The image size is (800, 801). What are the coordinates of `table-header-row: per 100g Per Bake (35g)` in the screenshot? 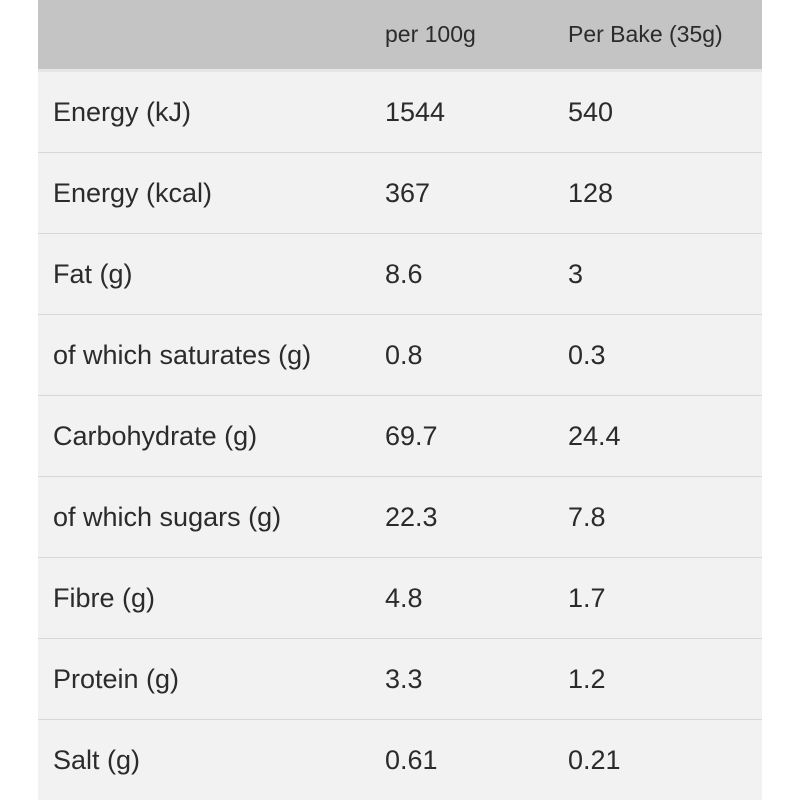 It's located at (400, 36).